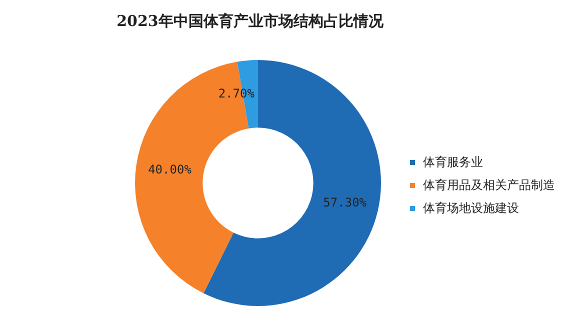 The image size is (575, 326). What do you see at coordinates (453, 162) in the screenshot?
I see `legend-label: 体育服务业` at bounding box center [453, 162].